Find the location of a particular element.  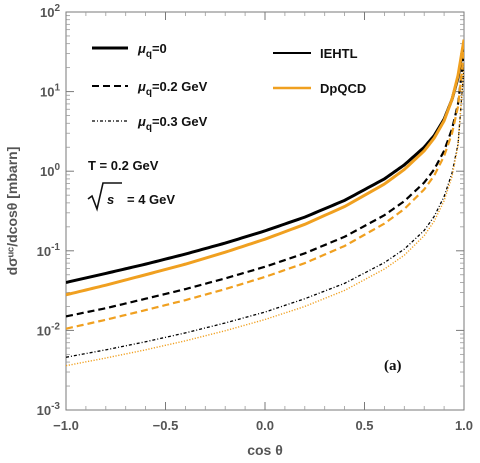

sqrt-symbol is located at coordinates (104, 197).